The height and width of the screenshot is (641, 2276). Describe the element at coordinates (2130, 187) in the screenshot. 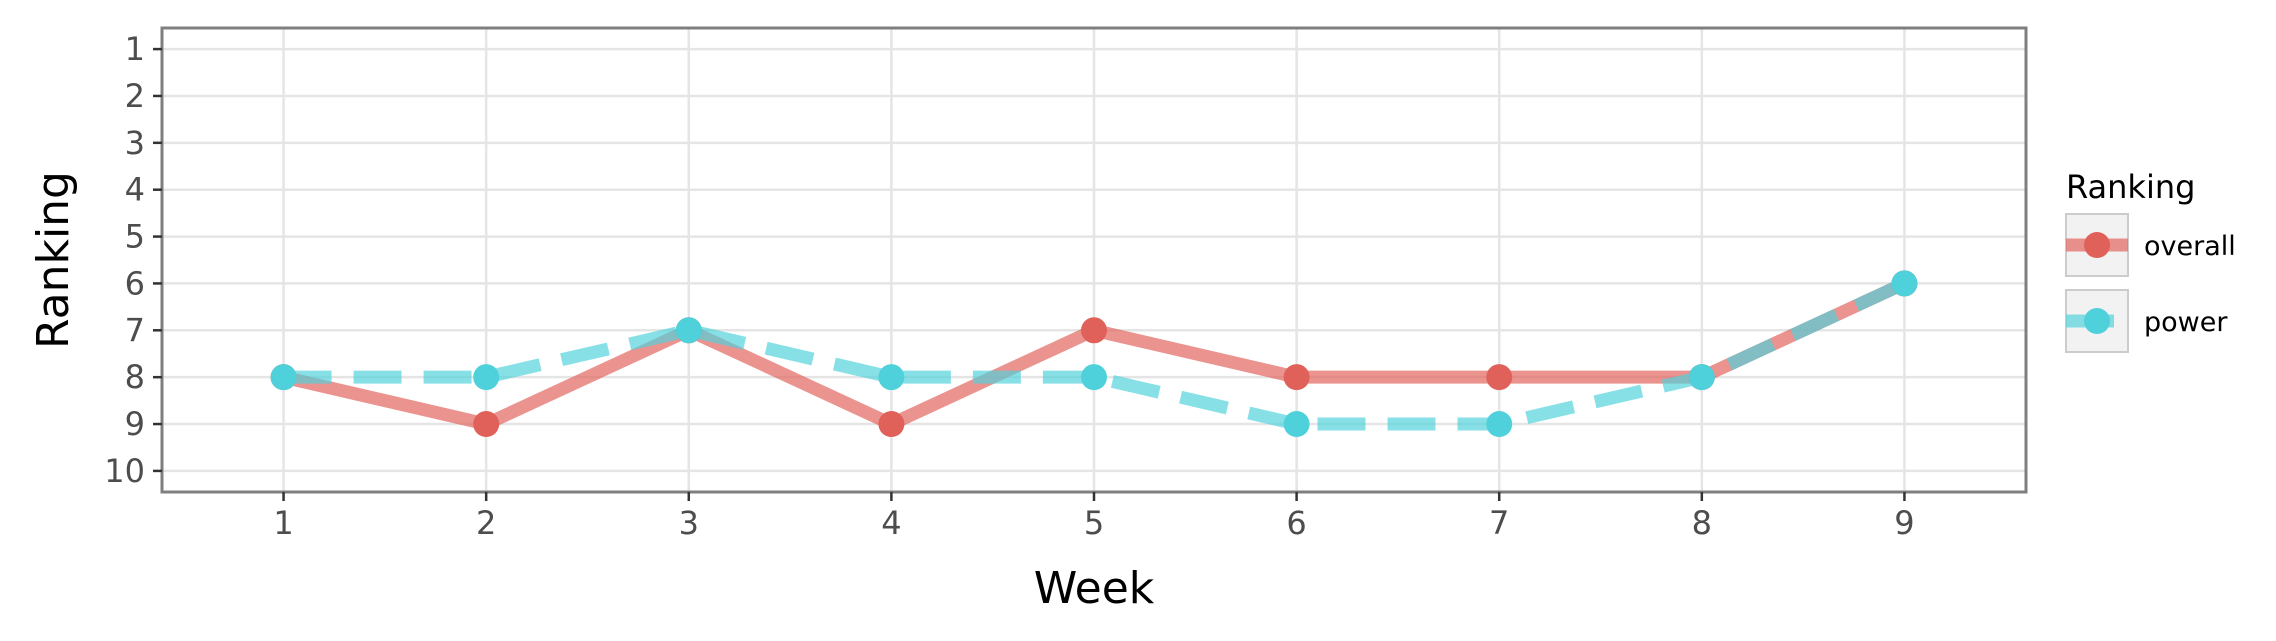

I see `legend-title: Ranking` at that location.